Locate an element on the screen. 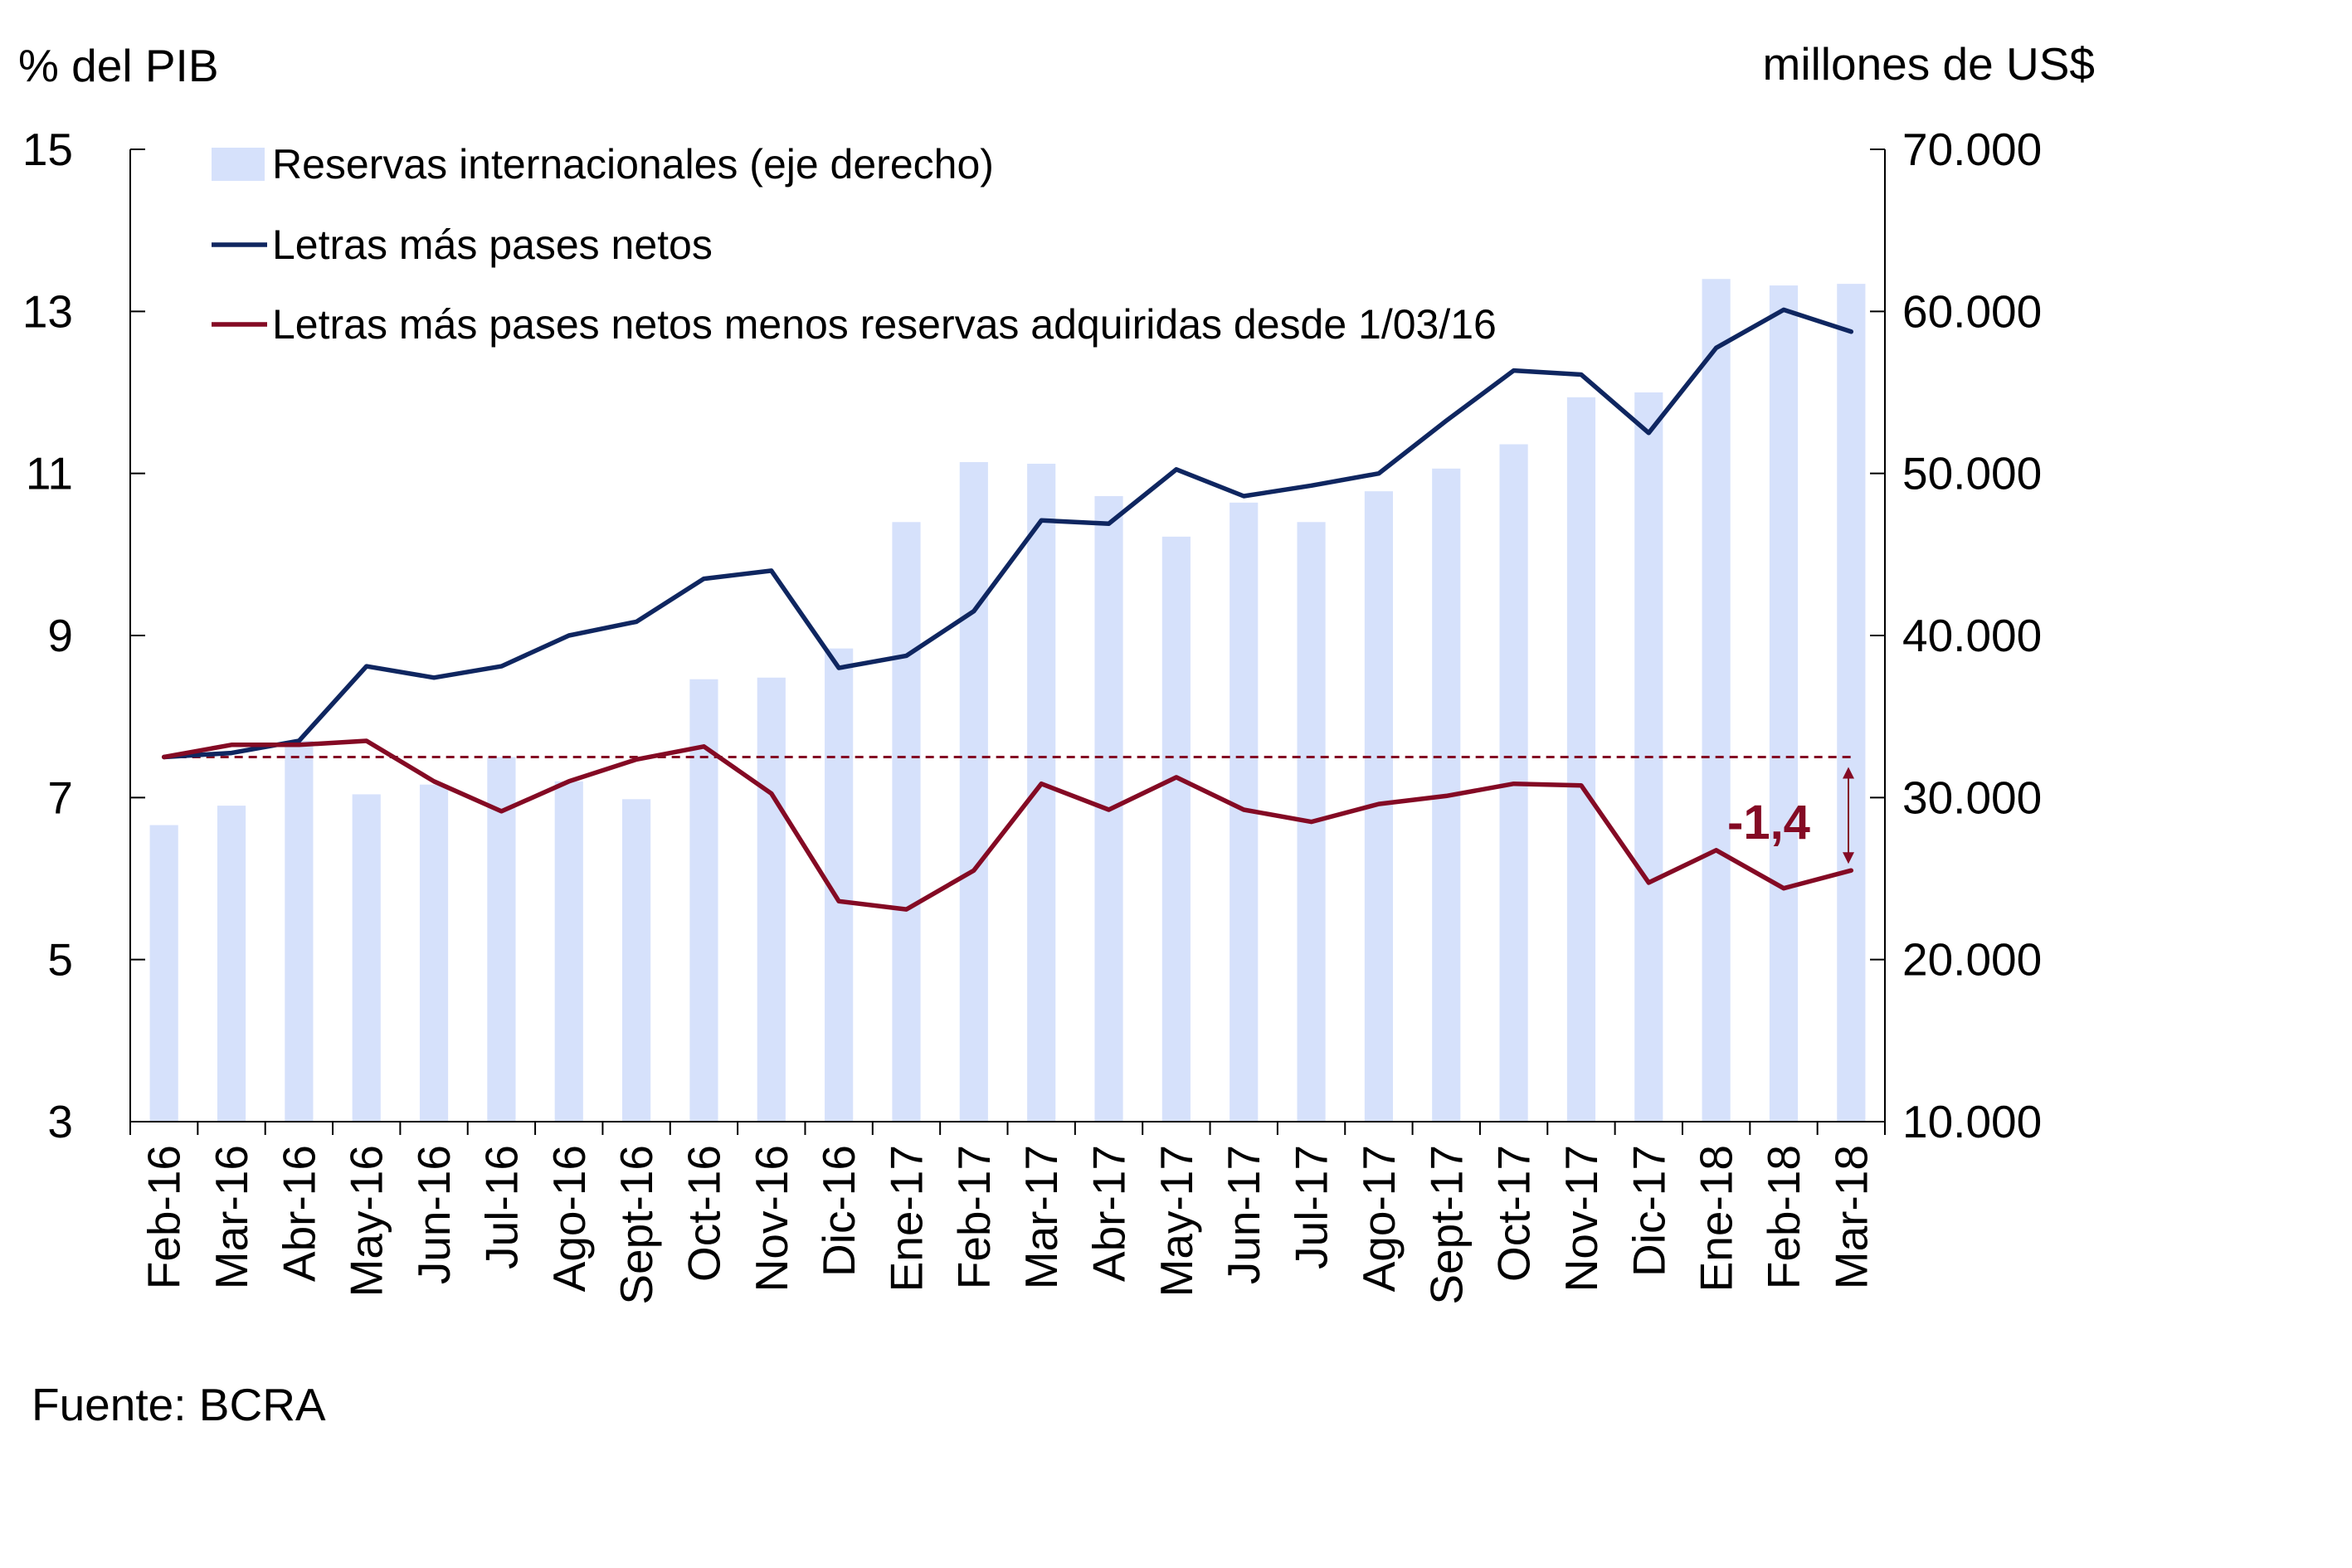 This screenshot has width=2352, height=1568. x-tick-label: Feb-18 is located at coordinates (1783, 1217).